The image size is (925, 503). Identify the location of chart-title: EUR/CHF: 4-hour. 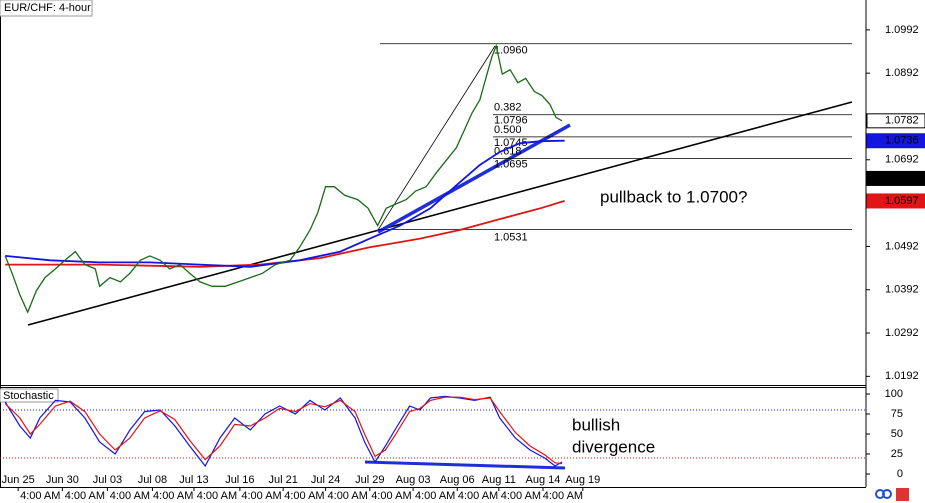
(47, 8).